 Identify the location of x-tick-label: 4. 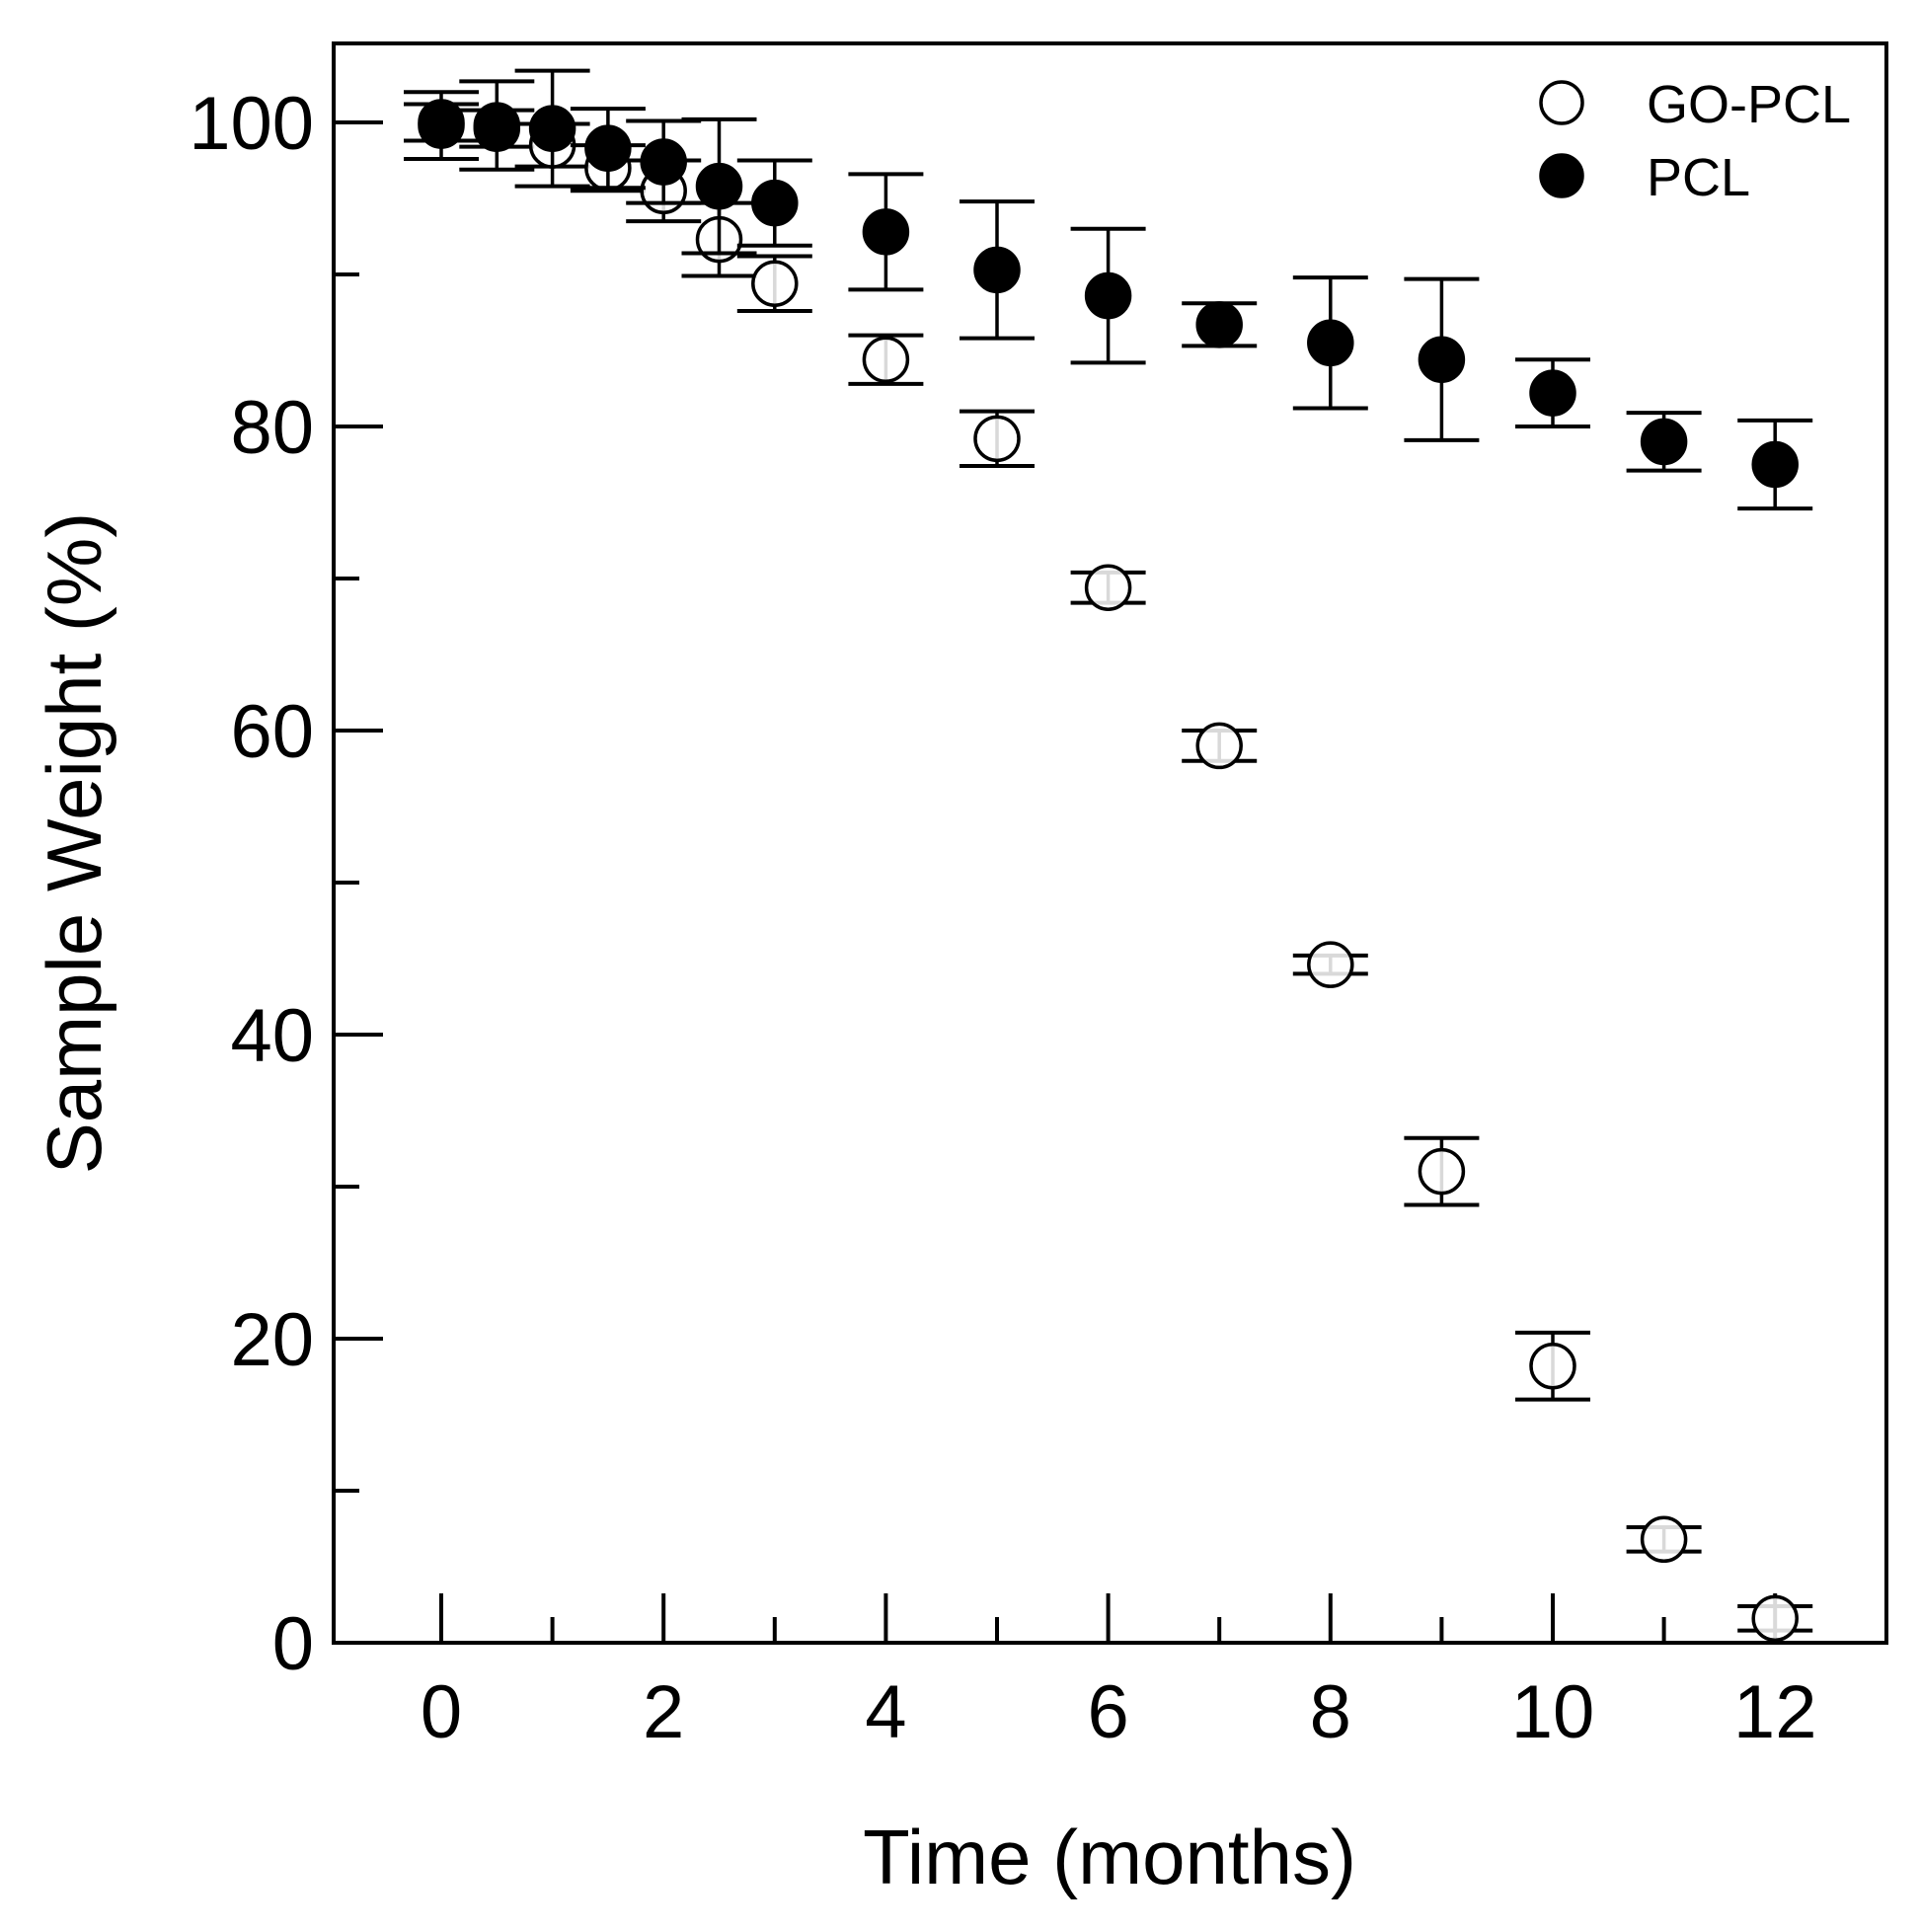
(885, 1712).